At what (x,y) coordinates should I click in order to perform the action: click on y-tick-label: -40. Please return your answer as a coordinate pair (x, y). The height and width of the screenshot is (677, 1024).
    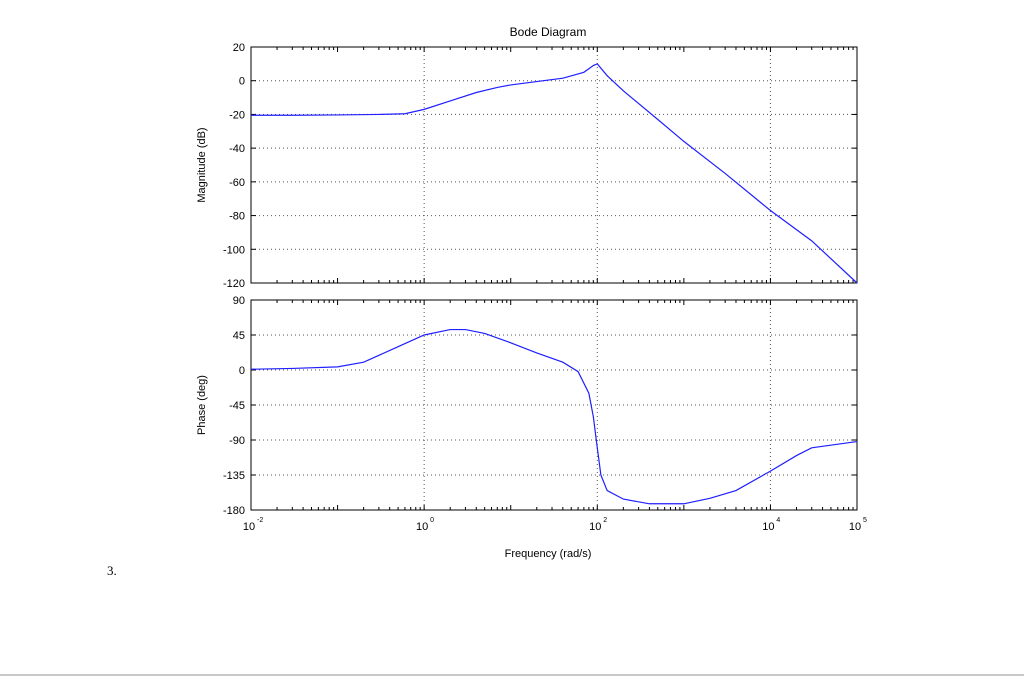
    Looking at the image, I should click on (237, 149).